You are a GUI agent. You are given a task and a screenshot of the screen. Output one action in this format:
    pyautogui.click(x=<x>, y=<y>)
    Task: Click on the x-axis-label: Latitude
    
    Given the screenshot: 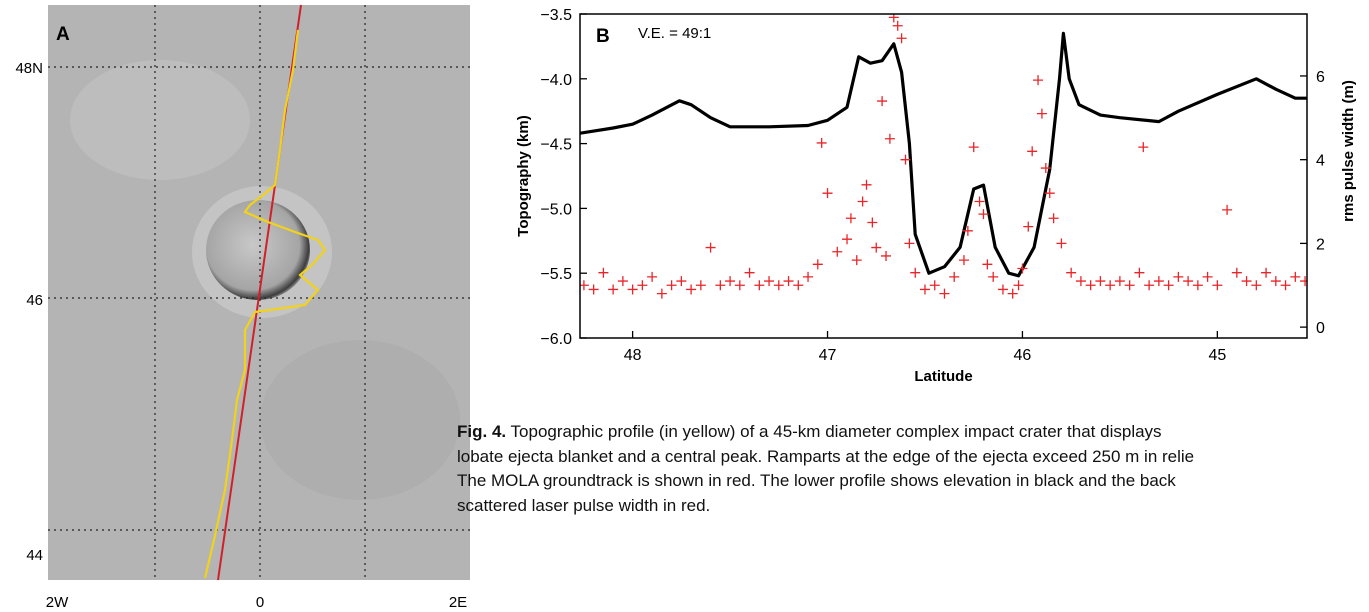 What is the action you would take?
    pyautogui.click(x=943, y=376)
    